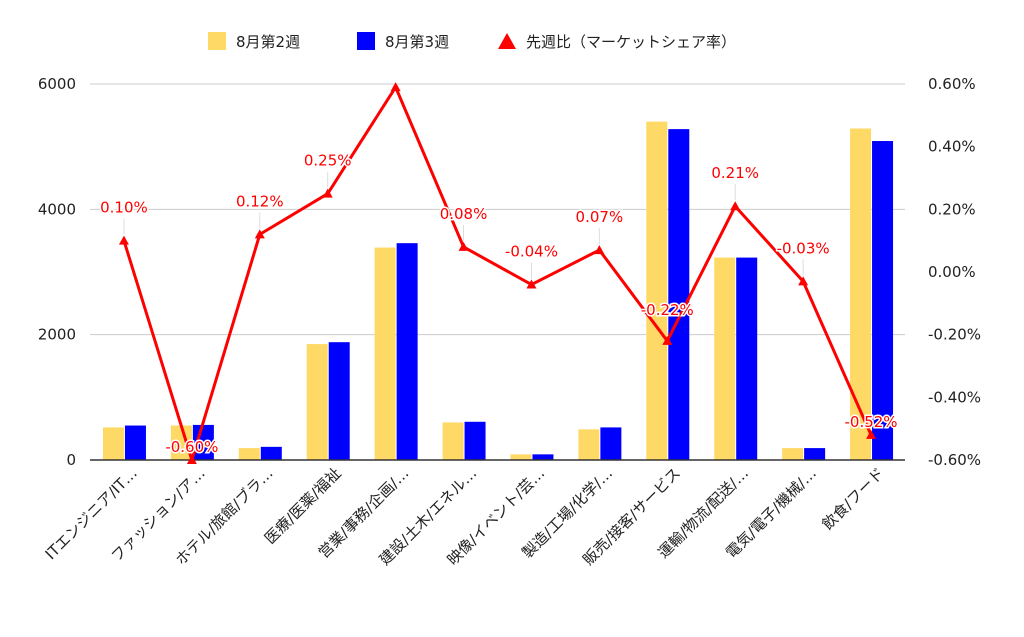  I want to click on share-data-label: 0.21%, so click(735, 173).